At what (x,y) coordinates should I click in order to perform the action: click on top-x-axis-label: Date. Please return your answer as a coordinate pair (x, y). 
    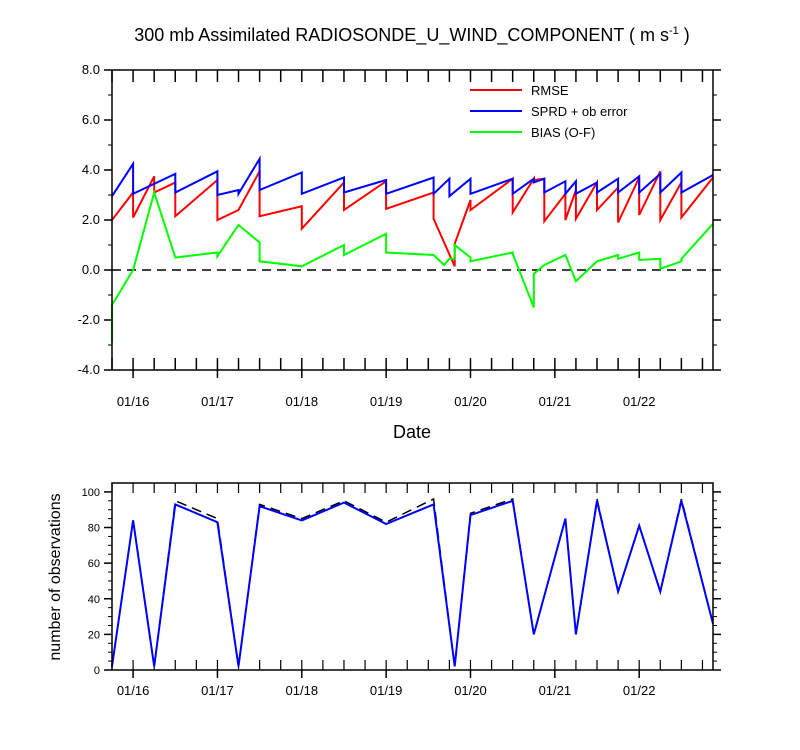
    Looking at the image, I should click on (412, 432).